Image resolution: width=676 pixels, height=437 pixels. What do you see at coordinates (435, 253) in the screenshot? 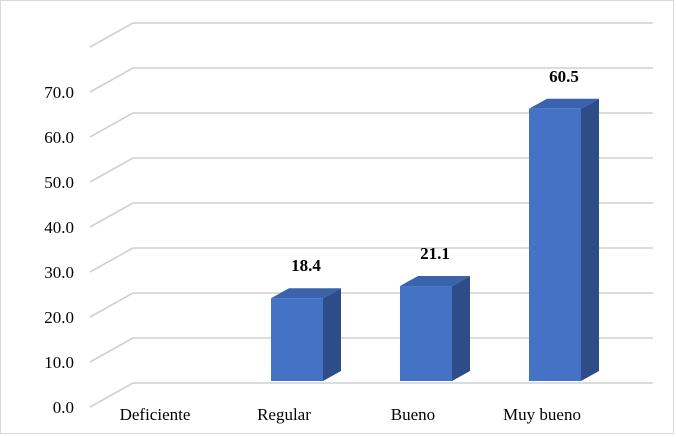
I see `data-label: 21.1` at bounding box center [435, 253].